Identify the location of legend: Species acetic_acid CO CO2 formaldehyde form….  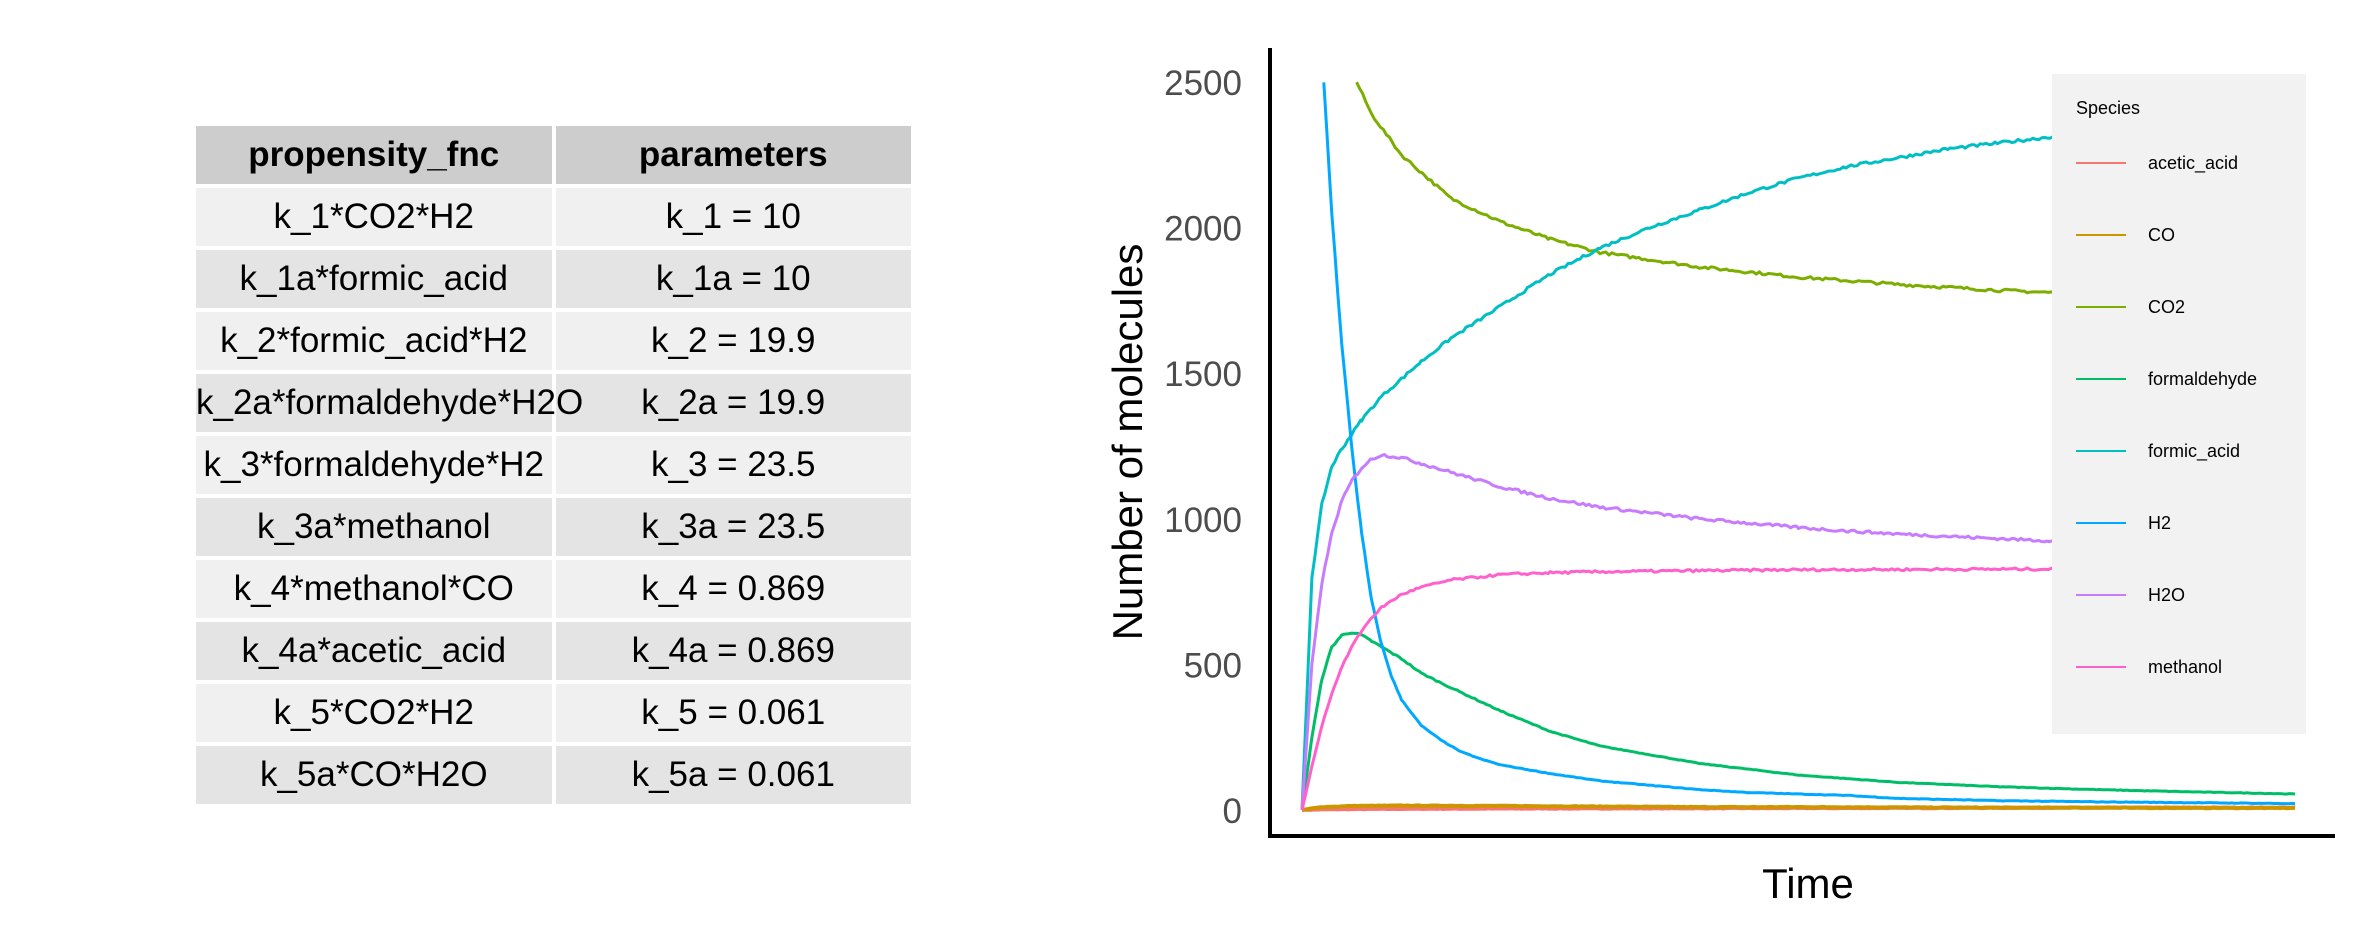
(2179, 404).